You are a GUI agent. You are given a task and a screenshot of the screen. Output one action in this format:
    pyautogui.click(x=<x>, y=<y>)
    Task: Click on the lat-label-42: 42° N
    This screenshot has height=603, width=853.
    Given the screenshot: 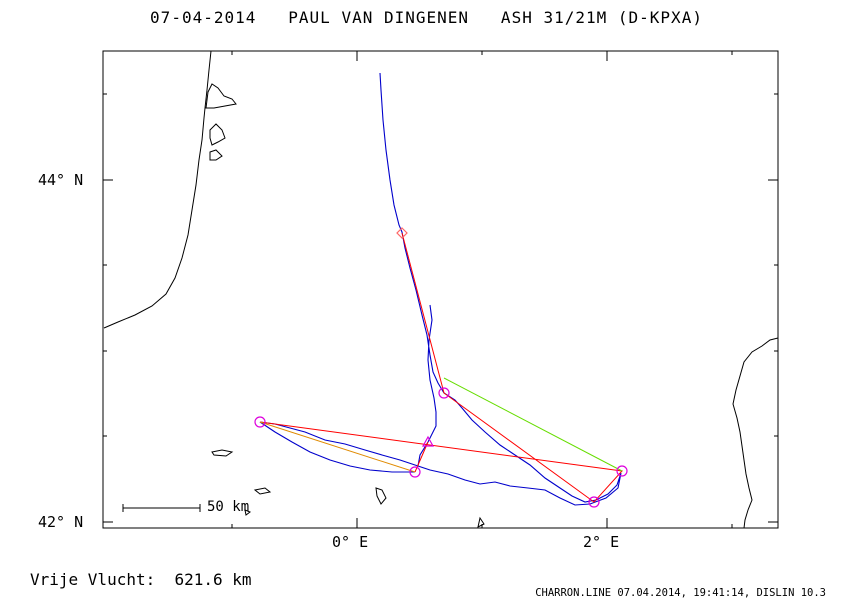 What is the action you would take?
    pyautogui.click(x=61, y=522)
    